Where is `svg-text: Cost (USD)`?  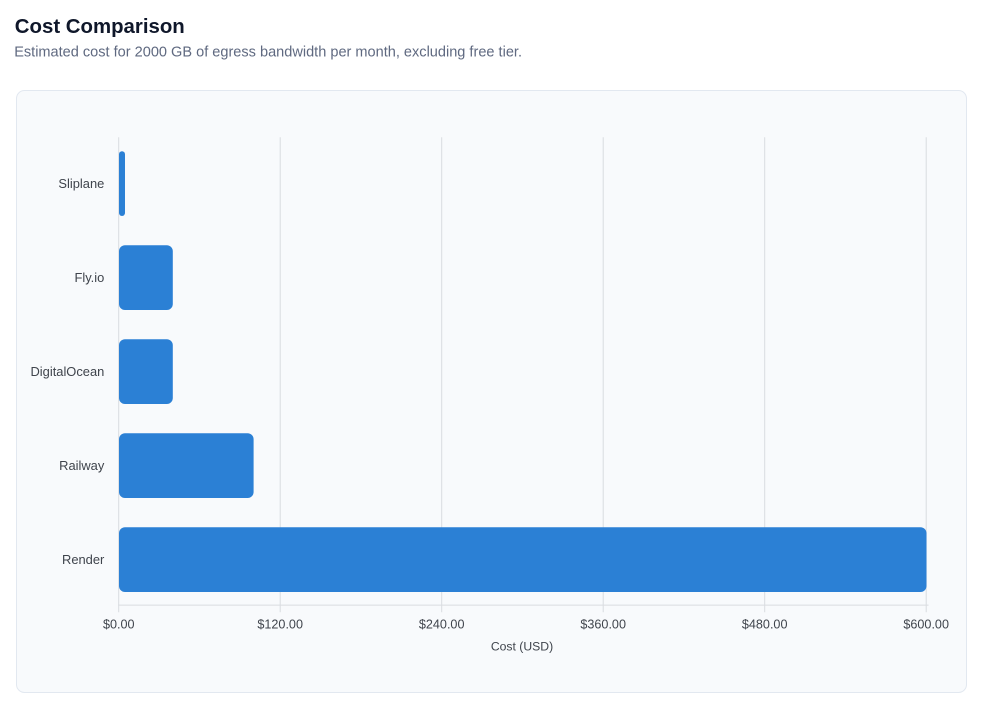
svg-text: Cost (USD) is located at coordinates (522, 647).